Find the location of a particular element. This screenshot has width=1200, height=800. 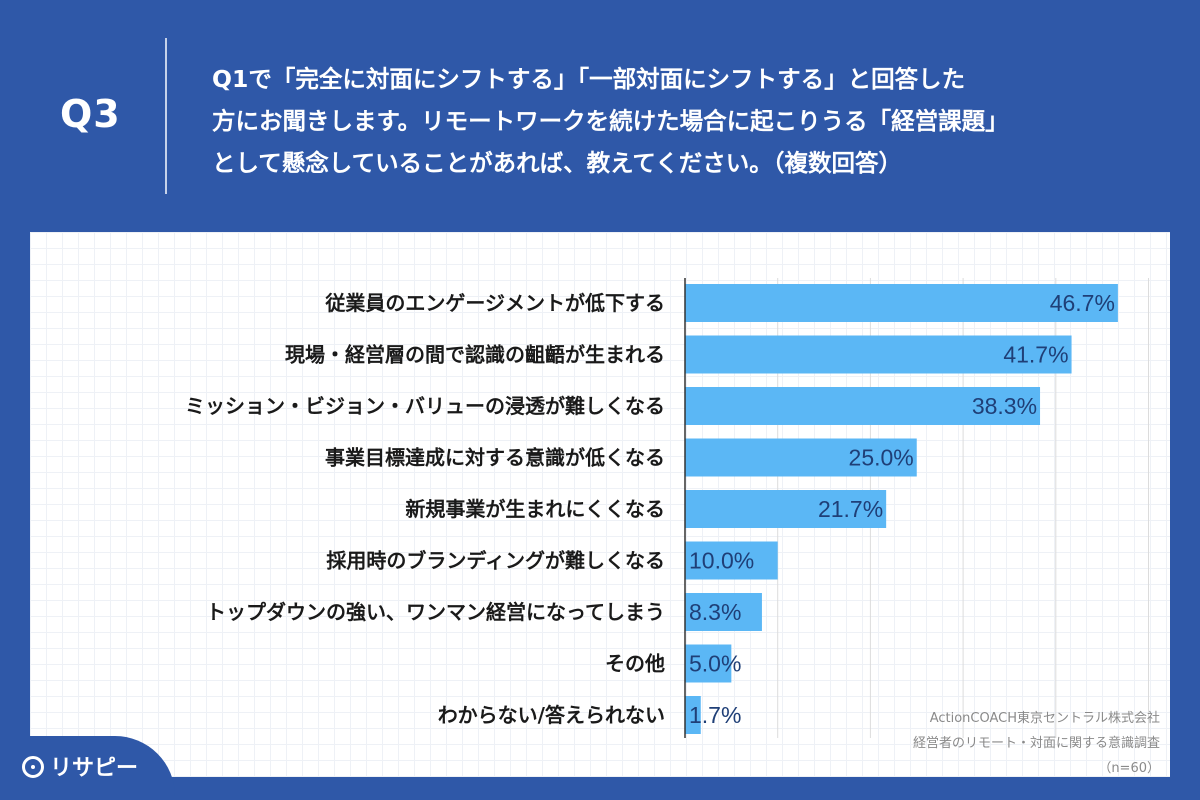

value-label: 38.3% is located at coordinates (1004, 406).